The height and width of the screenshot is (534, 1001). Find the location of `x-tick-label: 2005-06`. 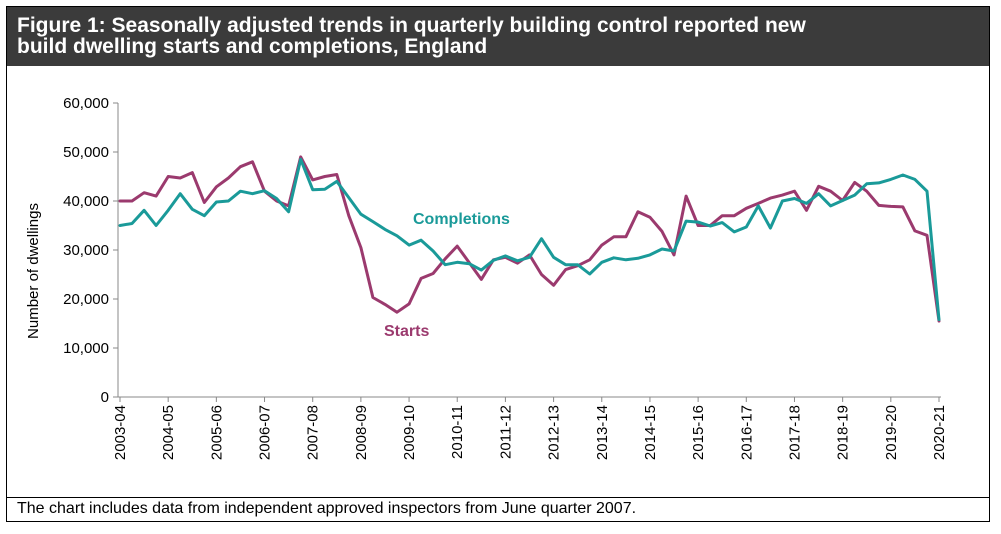

x-tick-label: 2005-06 is located at coordinates (216, 432).